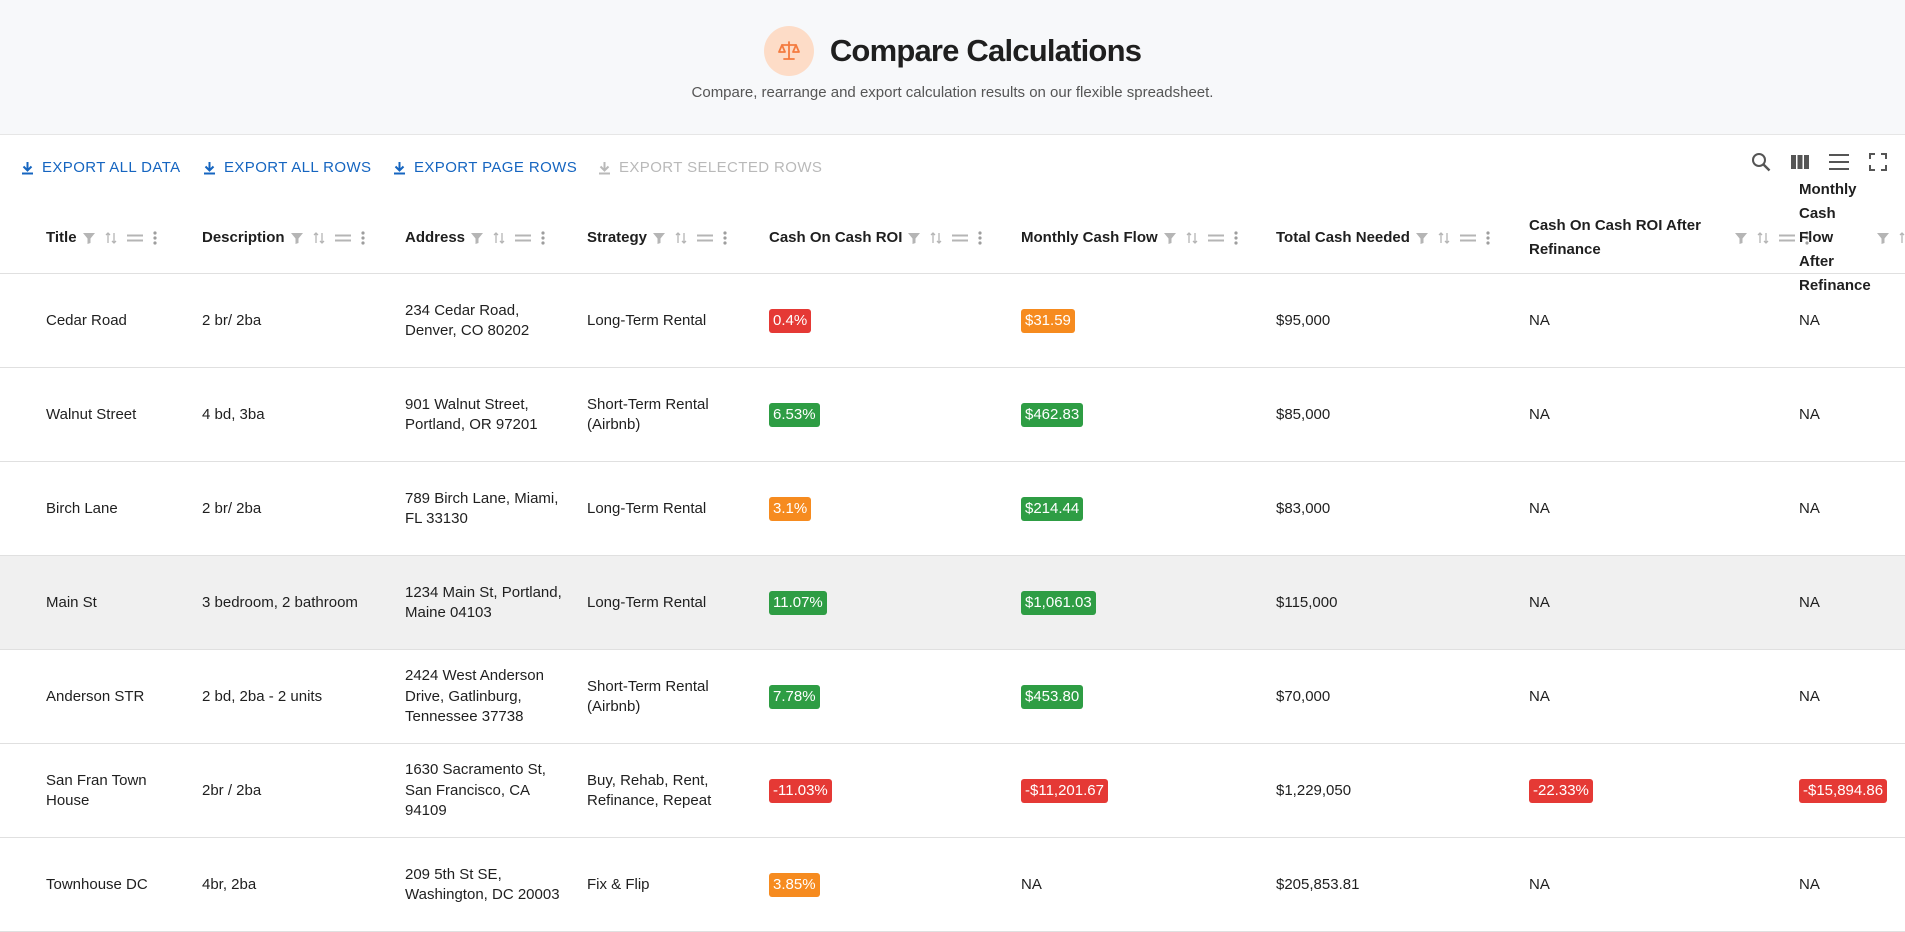 Image resolution: width=1905 pixels, height=932 pixels. I want to click on cell-text: $85,000, so click(1303, 414).